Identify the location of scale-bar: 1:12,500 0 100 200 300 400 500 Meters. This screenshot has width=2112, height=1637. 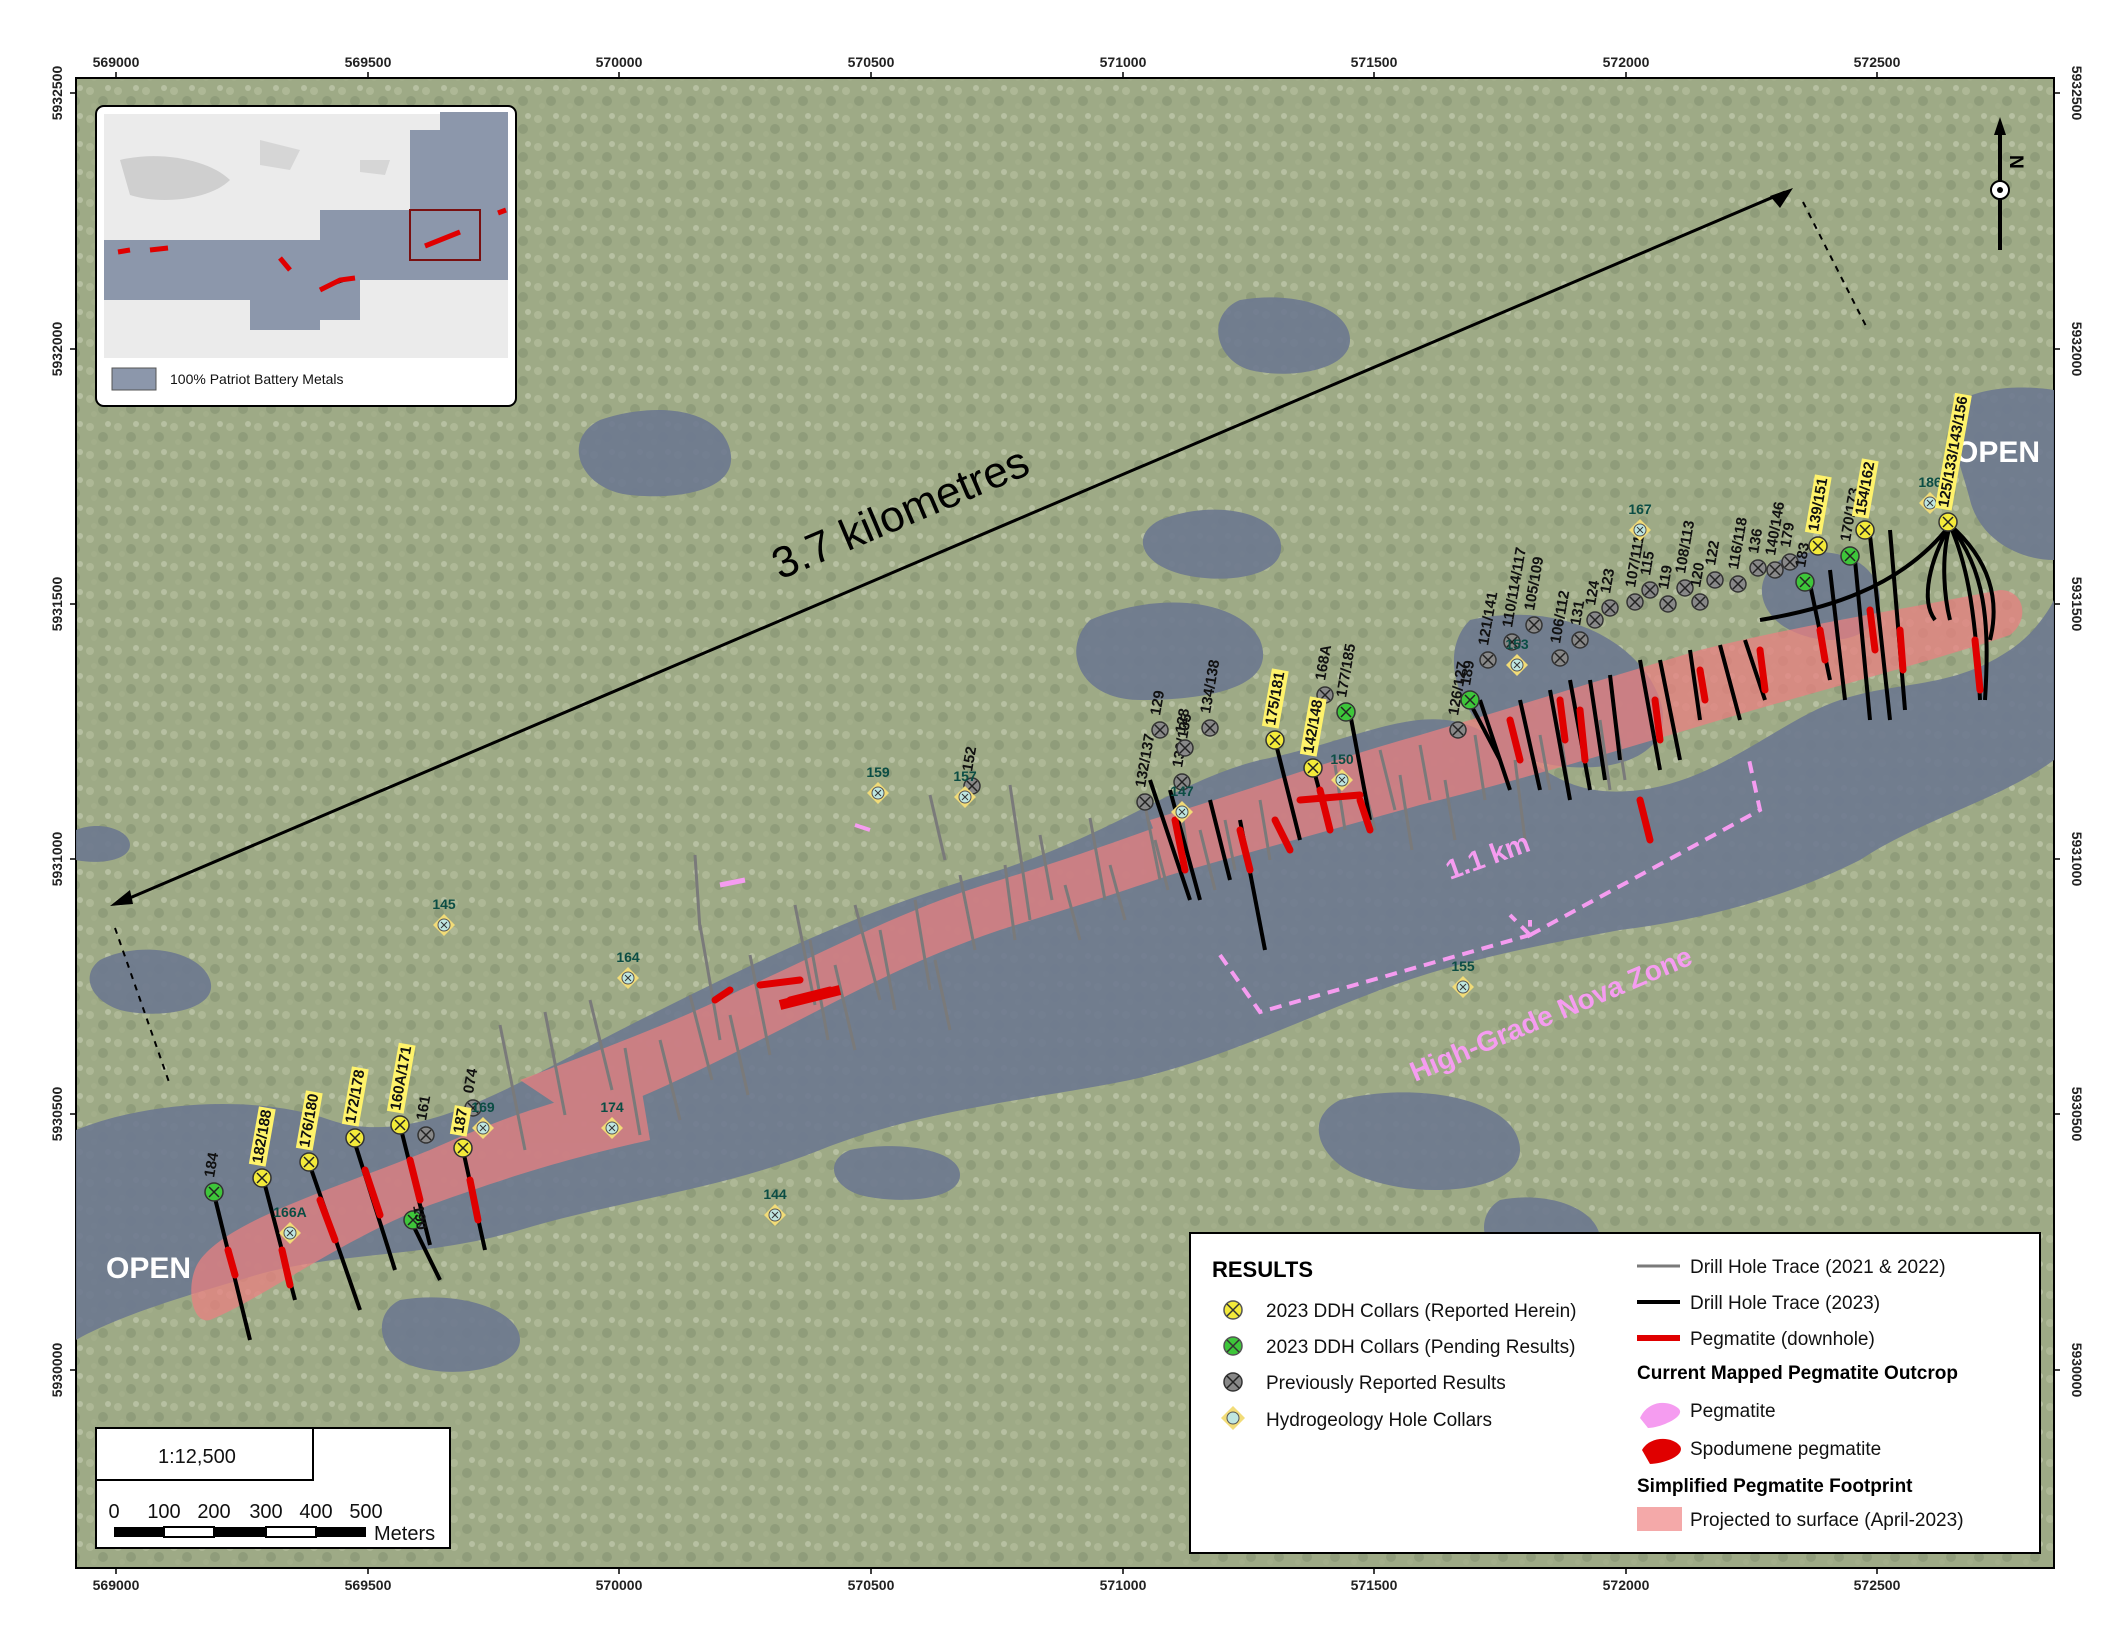
(273, 1488).